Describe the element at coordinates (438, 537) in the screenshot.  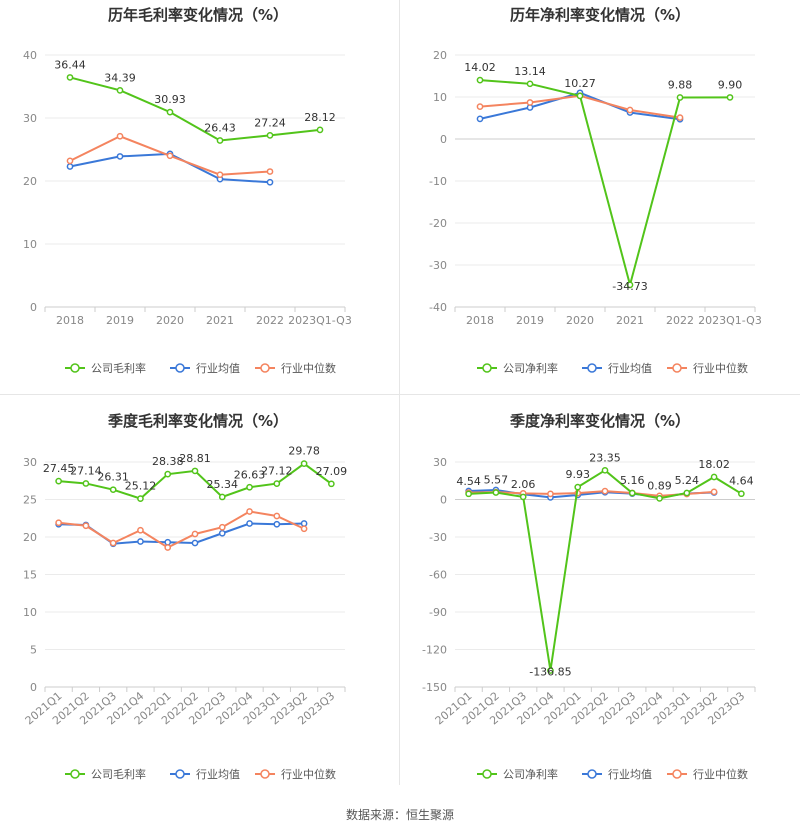
I see `y-tick-label: -30` at that location.